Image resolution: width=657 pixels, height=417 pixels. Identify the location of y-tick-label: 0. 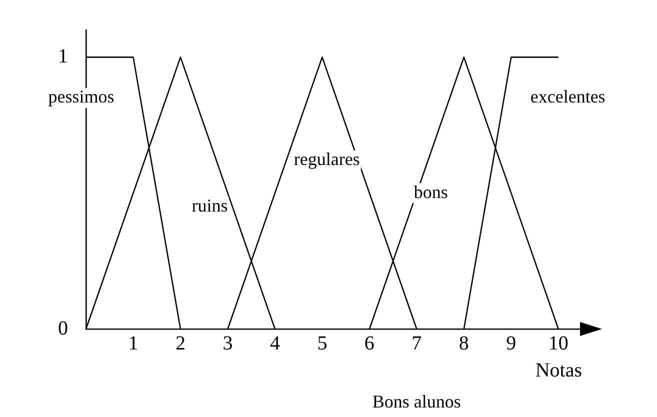
(63, 328).